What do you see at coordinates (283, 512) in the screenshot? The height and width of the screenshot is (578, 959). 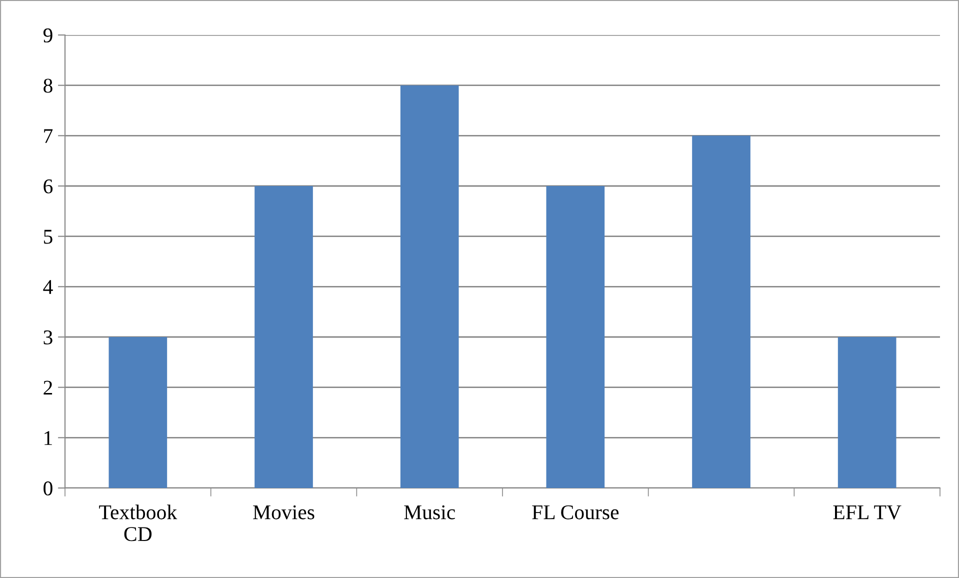 I see `x-tick-label: Movies` at bounding box center [283, 512].